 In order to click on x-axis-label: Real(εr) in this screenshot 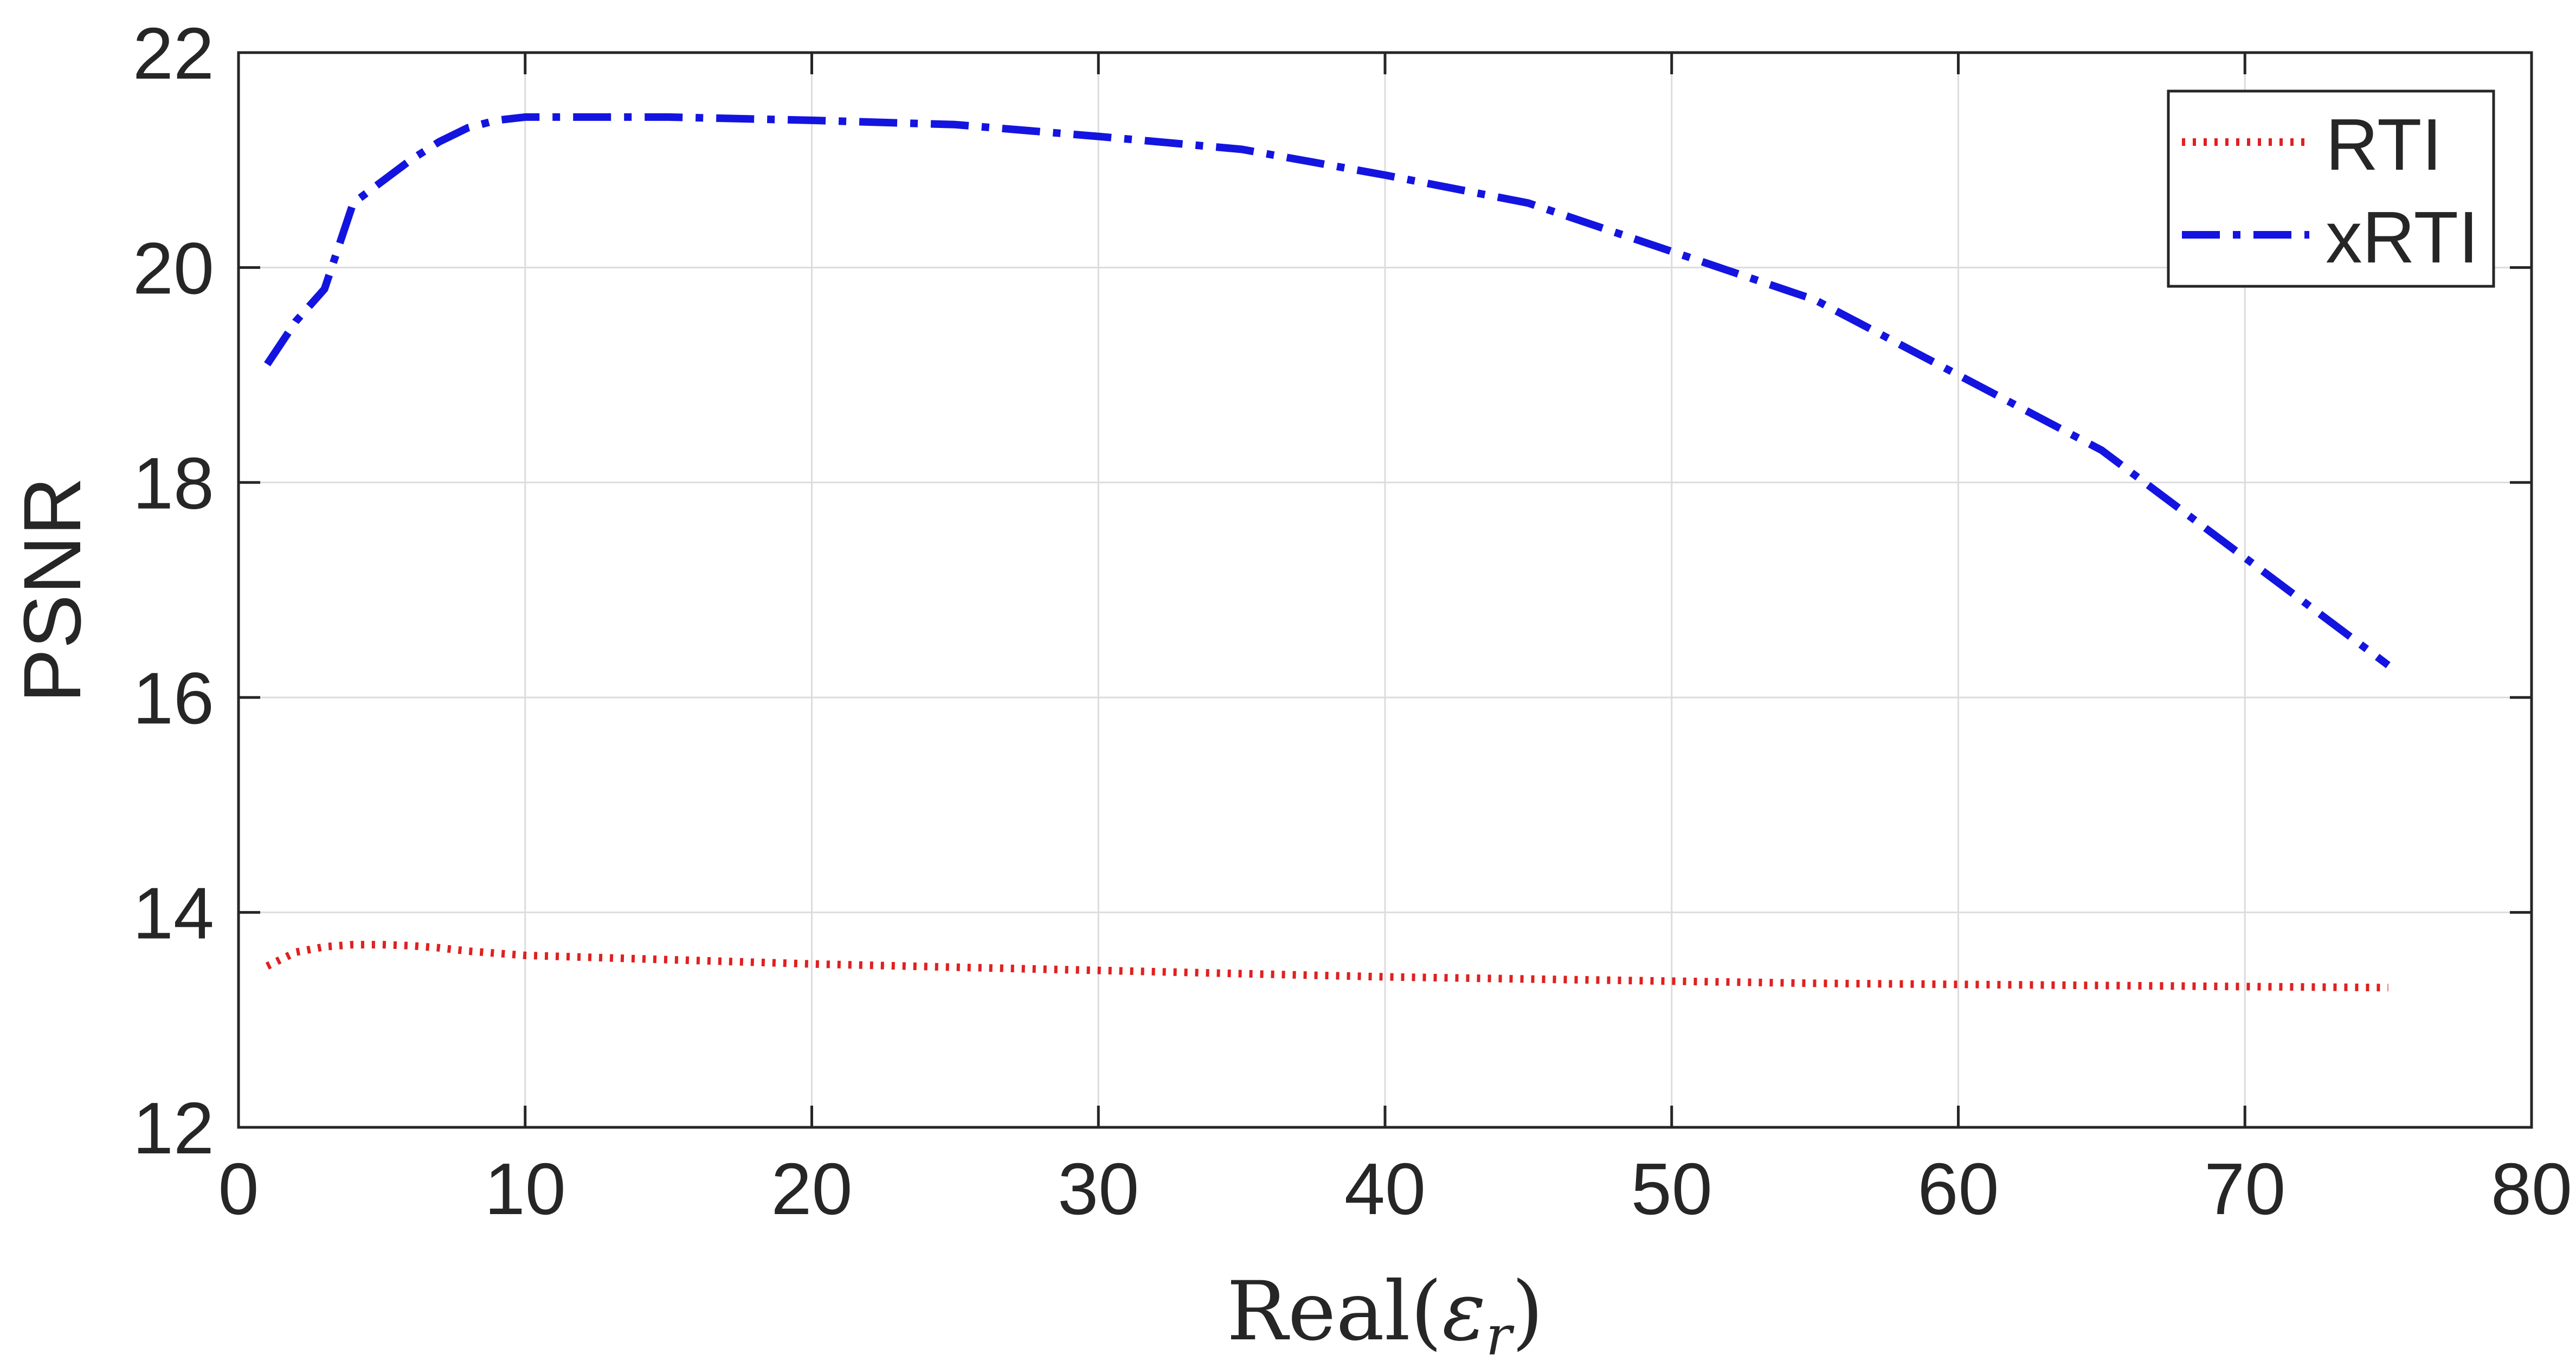, I will do `click(1385, 1314)`.